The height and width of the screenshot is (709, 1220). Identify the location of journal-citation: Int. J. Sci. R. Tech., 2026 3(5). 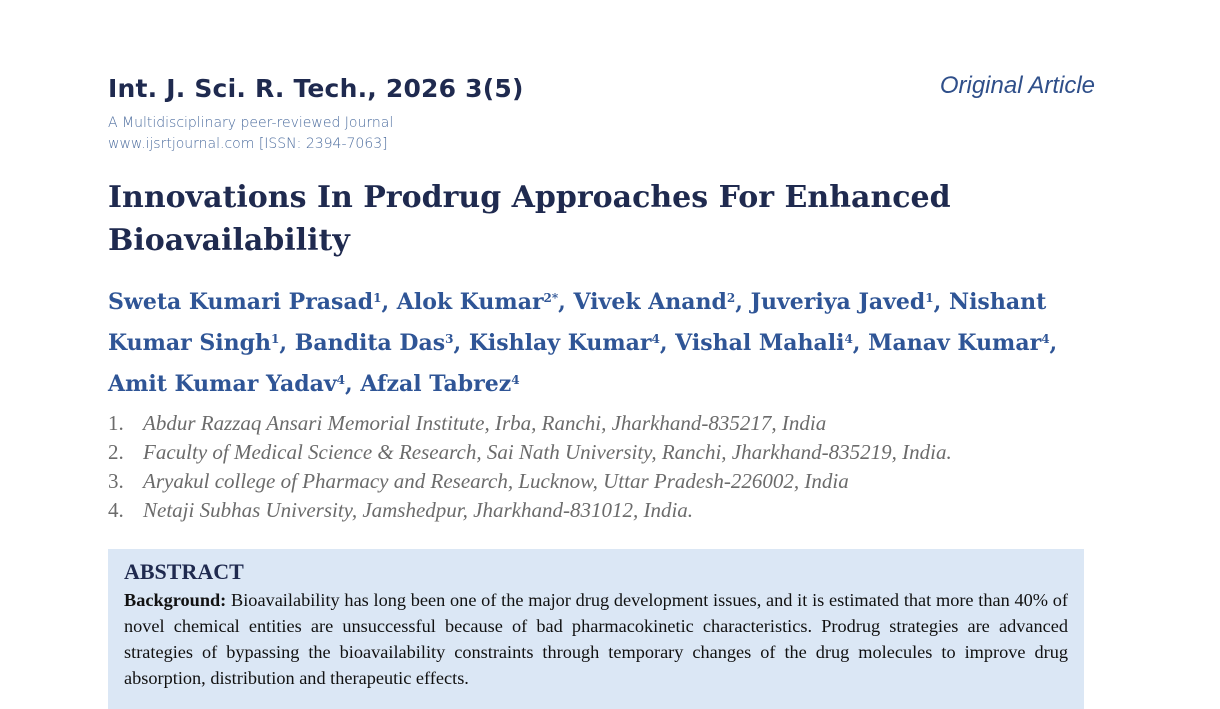
(316, 88).